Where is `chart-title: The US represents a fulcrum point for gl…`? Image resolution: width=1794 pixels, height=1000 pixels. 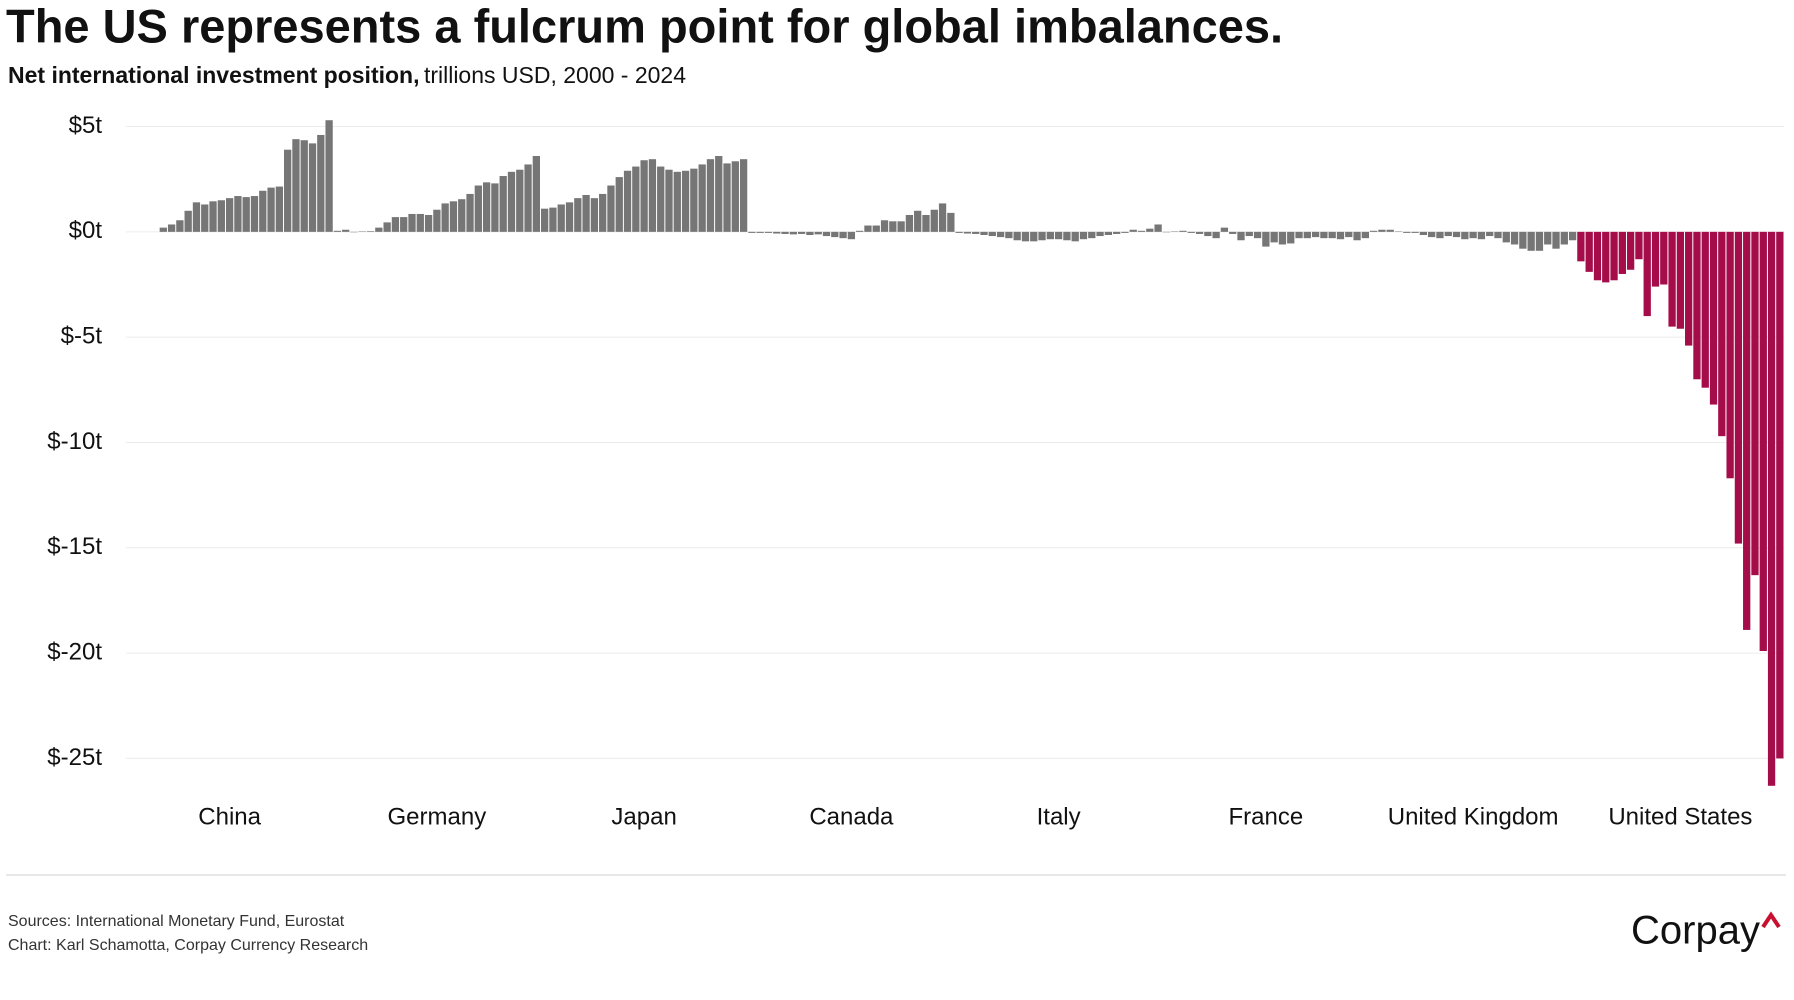 chart-title: The US represents a fulcrum point for gl… is located at coordinates (644, 26).